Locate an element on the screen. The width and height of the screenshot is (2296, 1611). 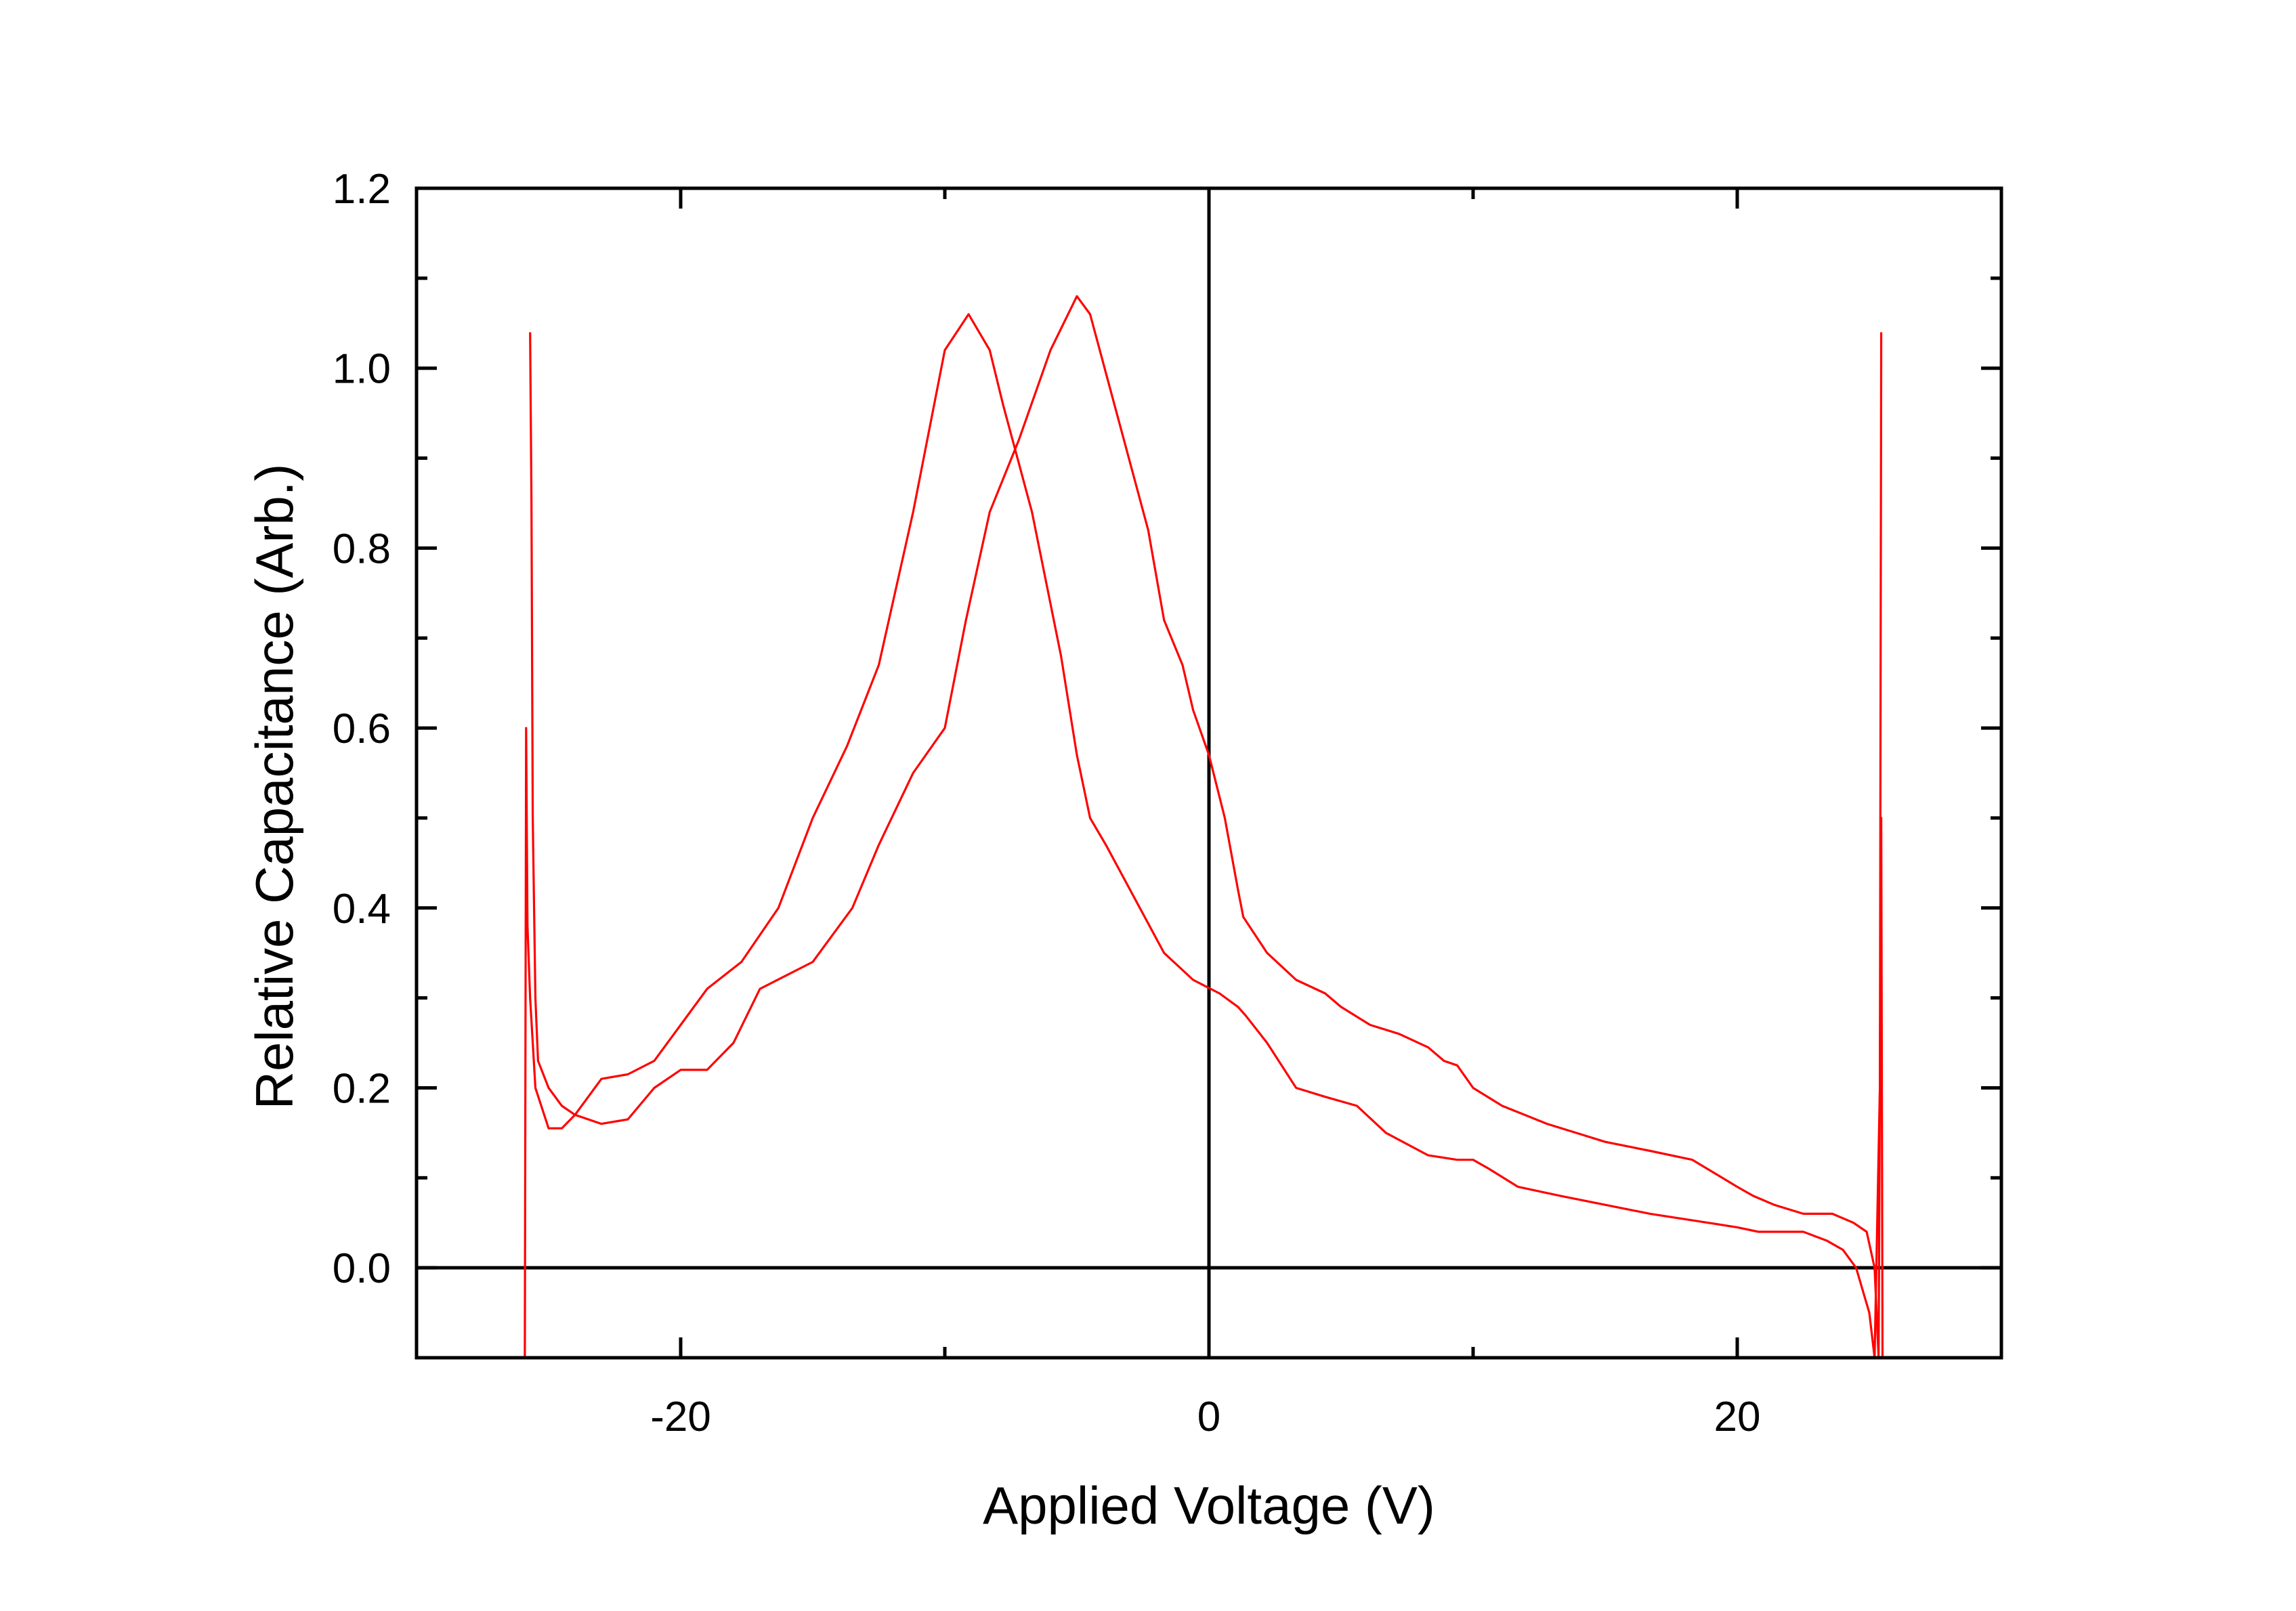
x-tick-label: -20 is located at coordinates (680, 1417).